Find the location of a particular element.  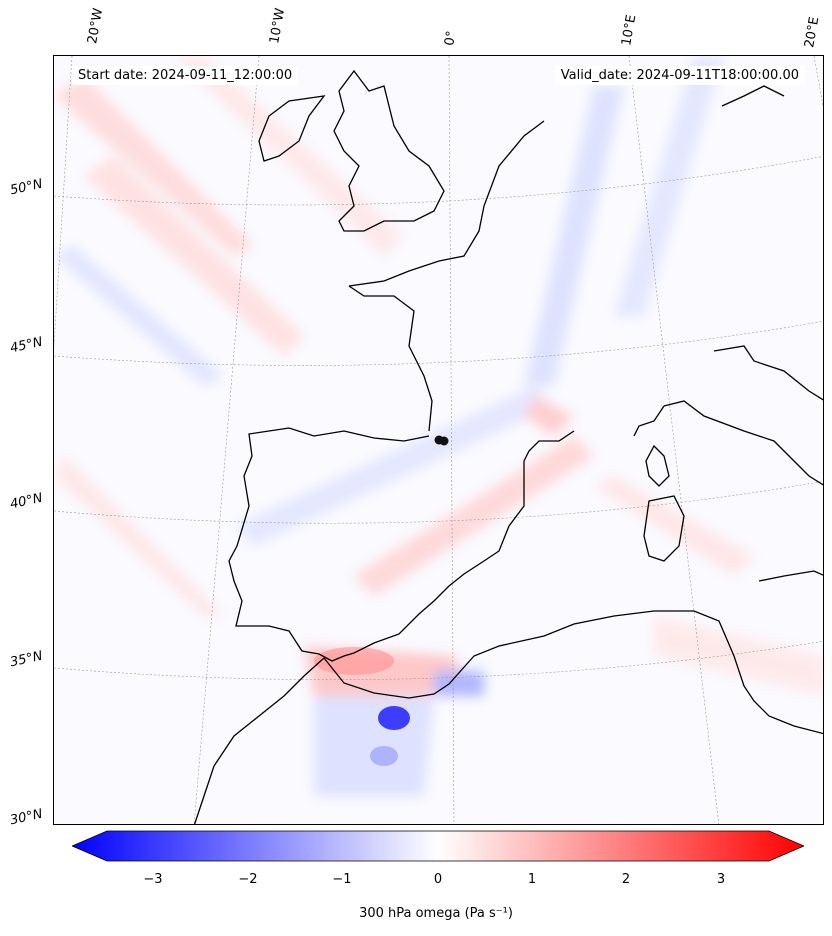

lat-label-50n: 50°N is located at coordinates (26, 187).